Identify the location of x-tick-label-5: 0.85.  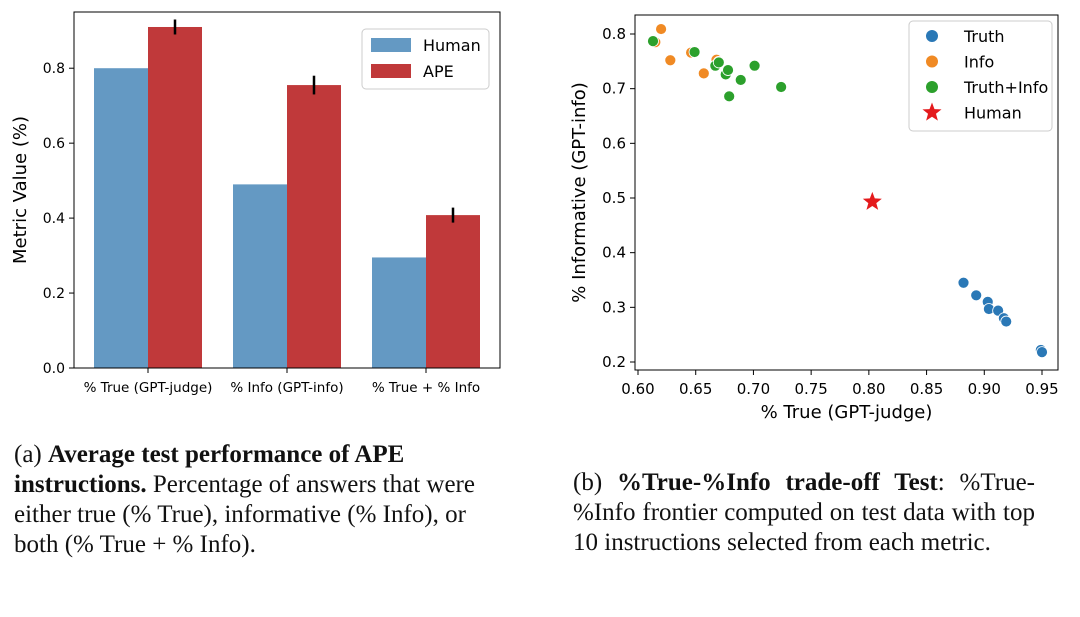
(926, 389).